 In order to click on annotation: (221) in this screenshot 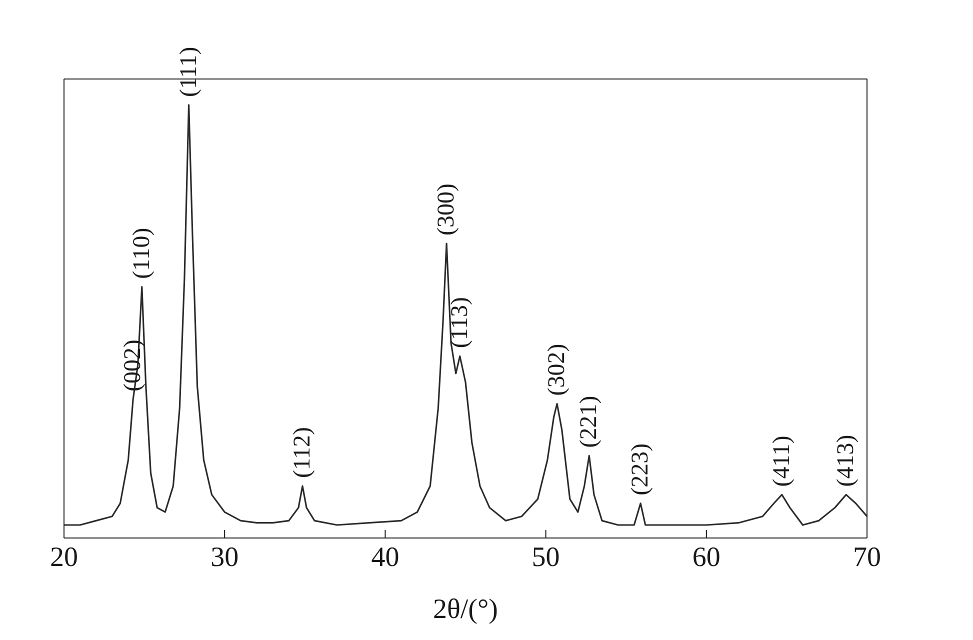, I will do `click(589, 422)`.